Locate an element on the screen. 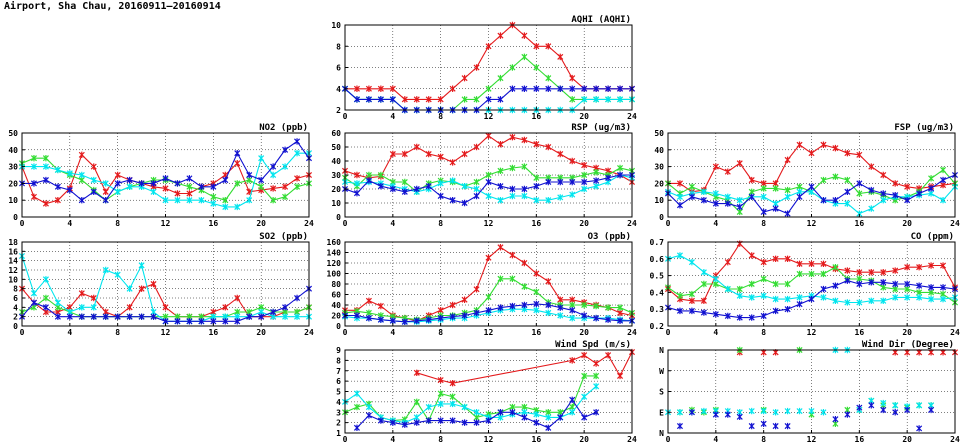  y-tick-label: 30 is located at coordinates (336, 175).